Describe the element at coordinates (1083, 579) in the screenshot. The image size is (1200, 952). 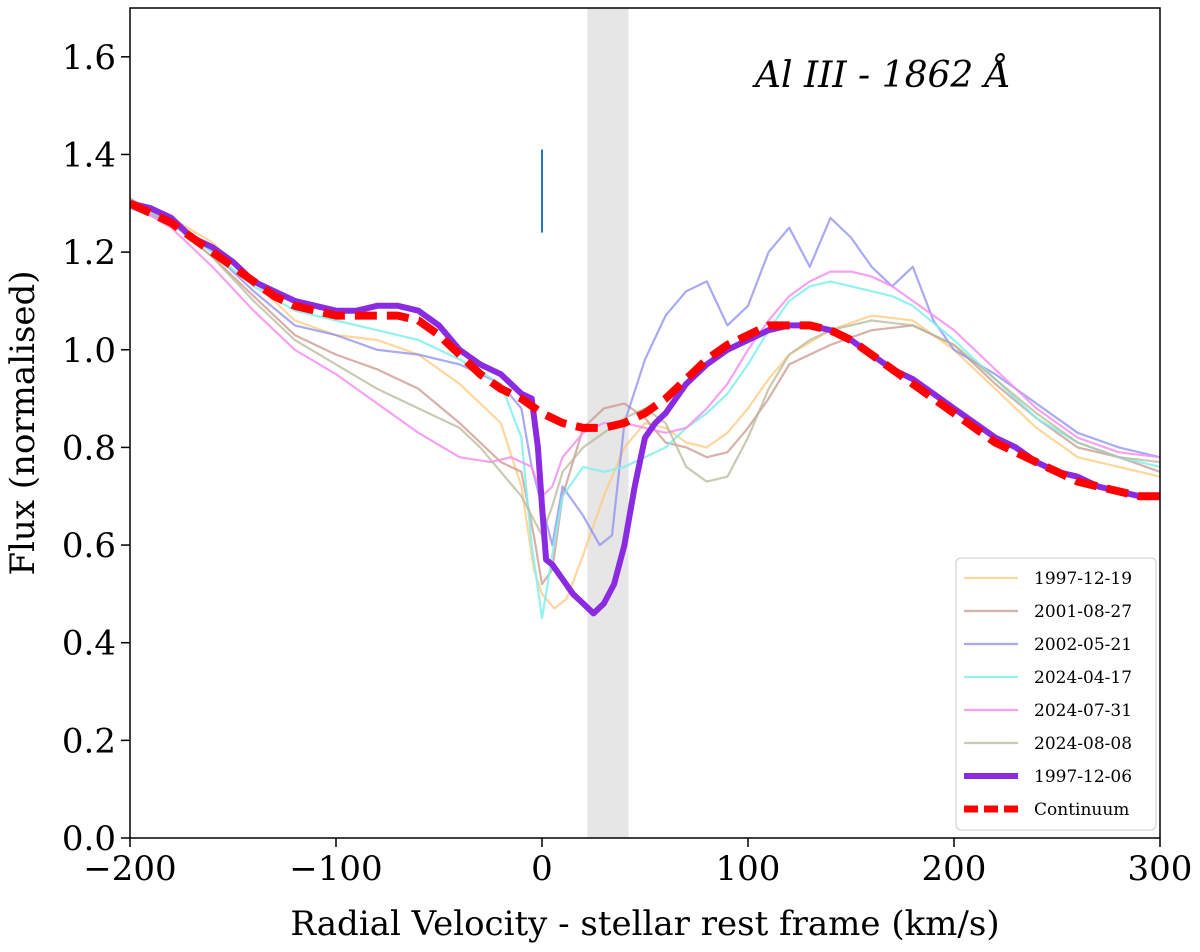
I see `legend-label-0: 1997-12-19` at that location.